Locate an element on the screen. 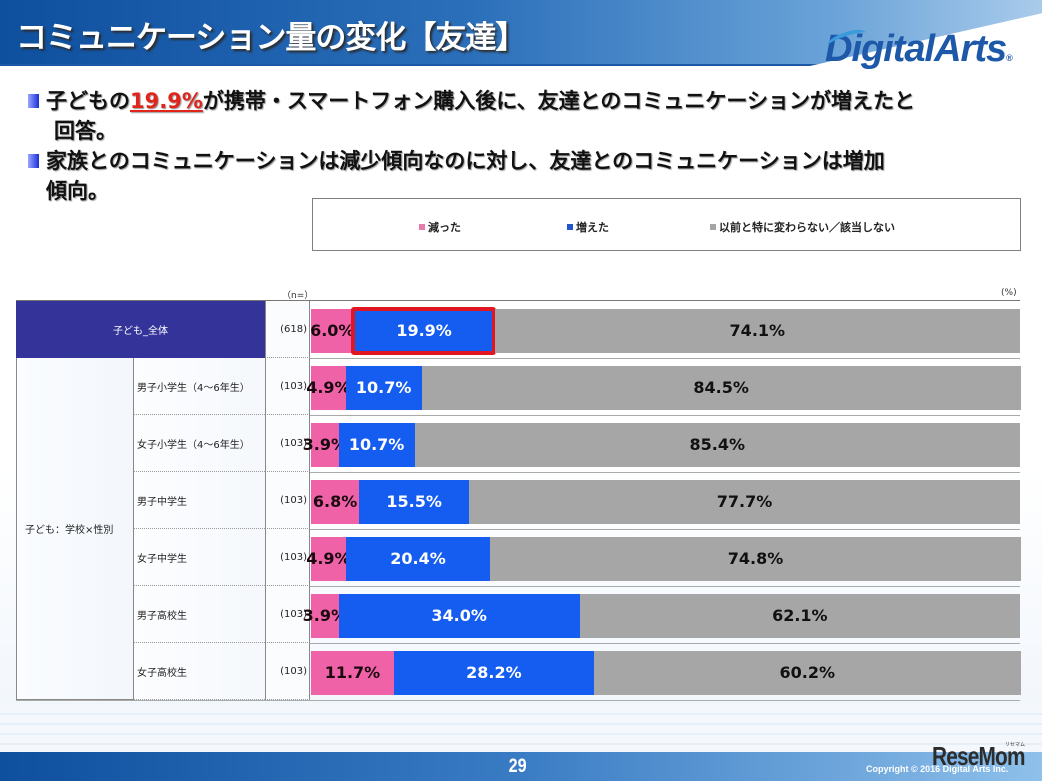 The image size is (1042, 781). bar-segment-increased: 19.9% is located at coordinates (424, 330).